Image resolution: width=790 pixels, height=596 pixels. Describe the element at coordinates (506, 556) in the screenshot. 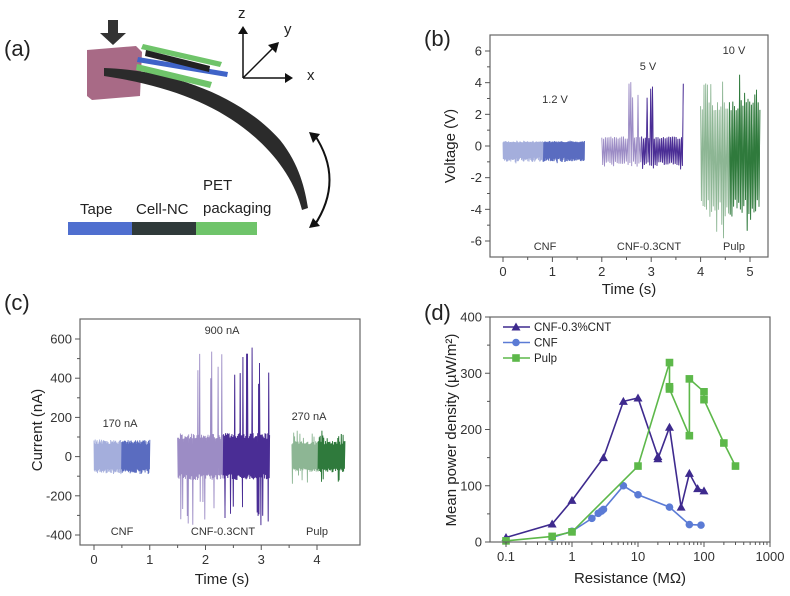

I see `x-tick-label: 0.1` at that location.